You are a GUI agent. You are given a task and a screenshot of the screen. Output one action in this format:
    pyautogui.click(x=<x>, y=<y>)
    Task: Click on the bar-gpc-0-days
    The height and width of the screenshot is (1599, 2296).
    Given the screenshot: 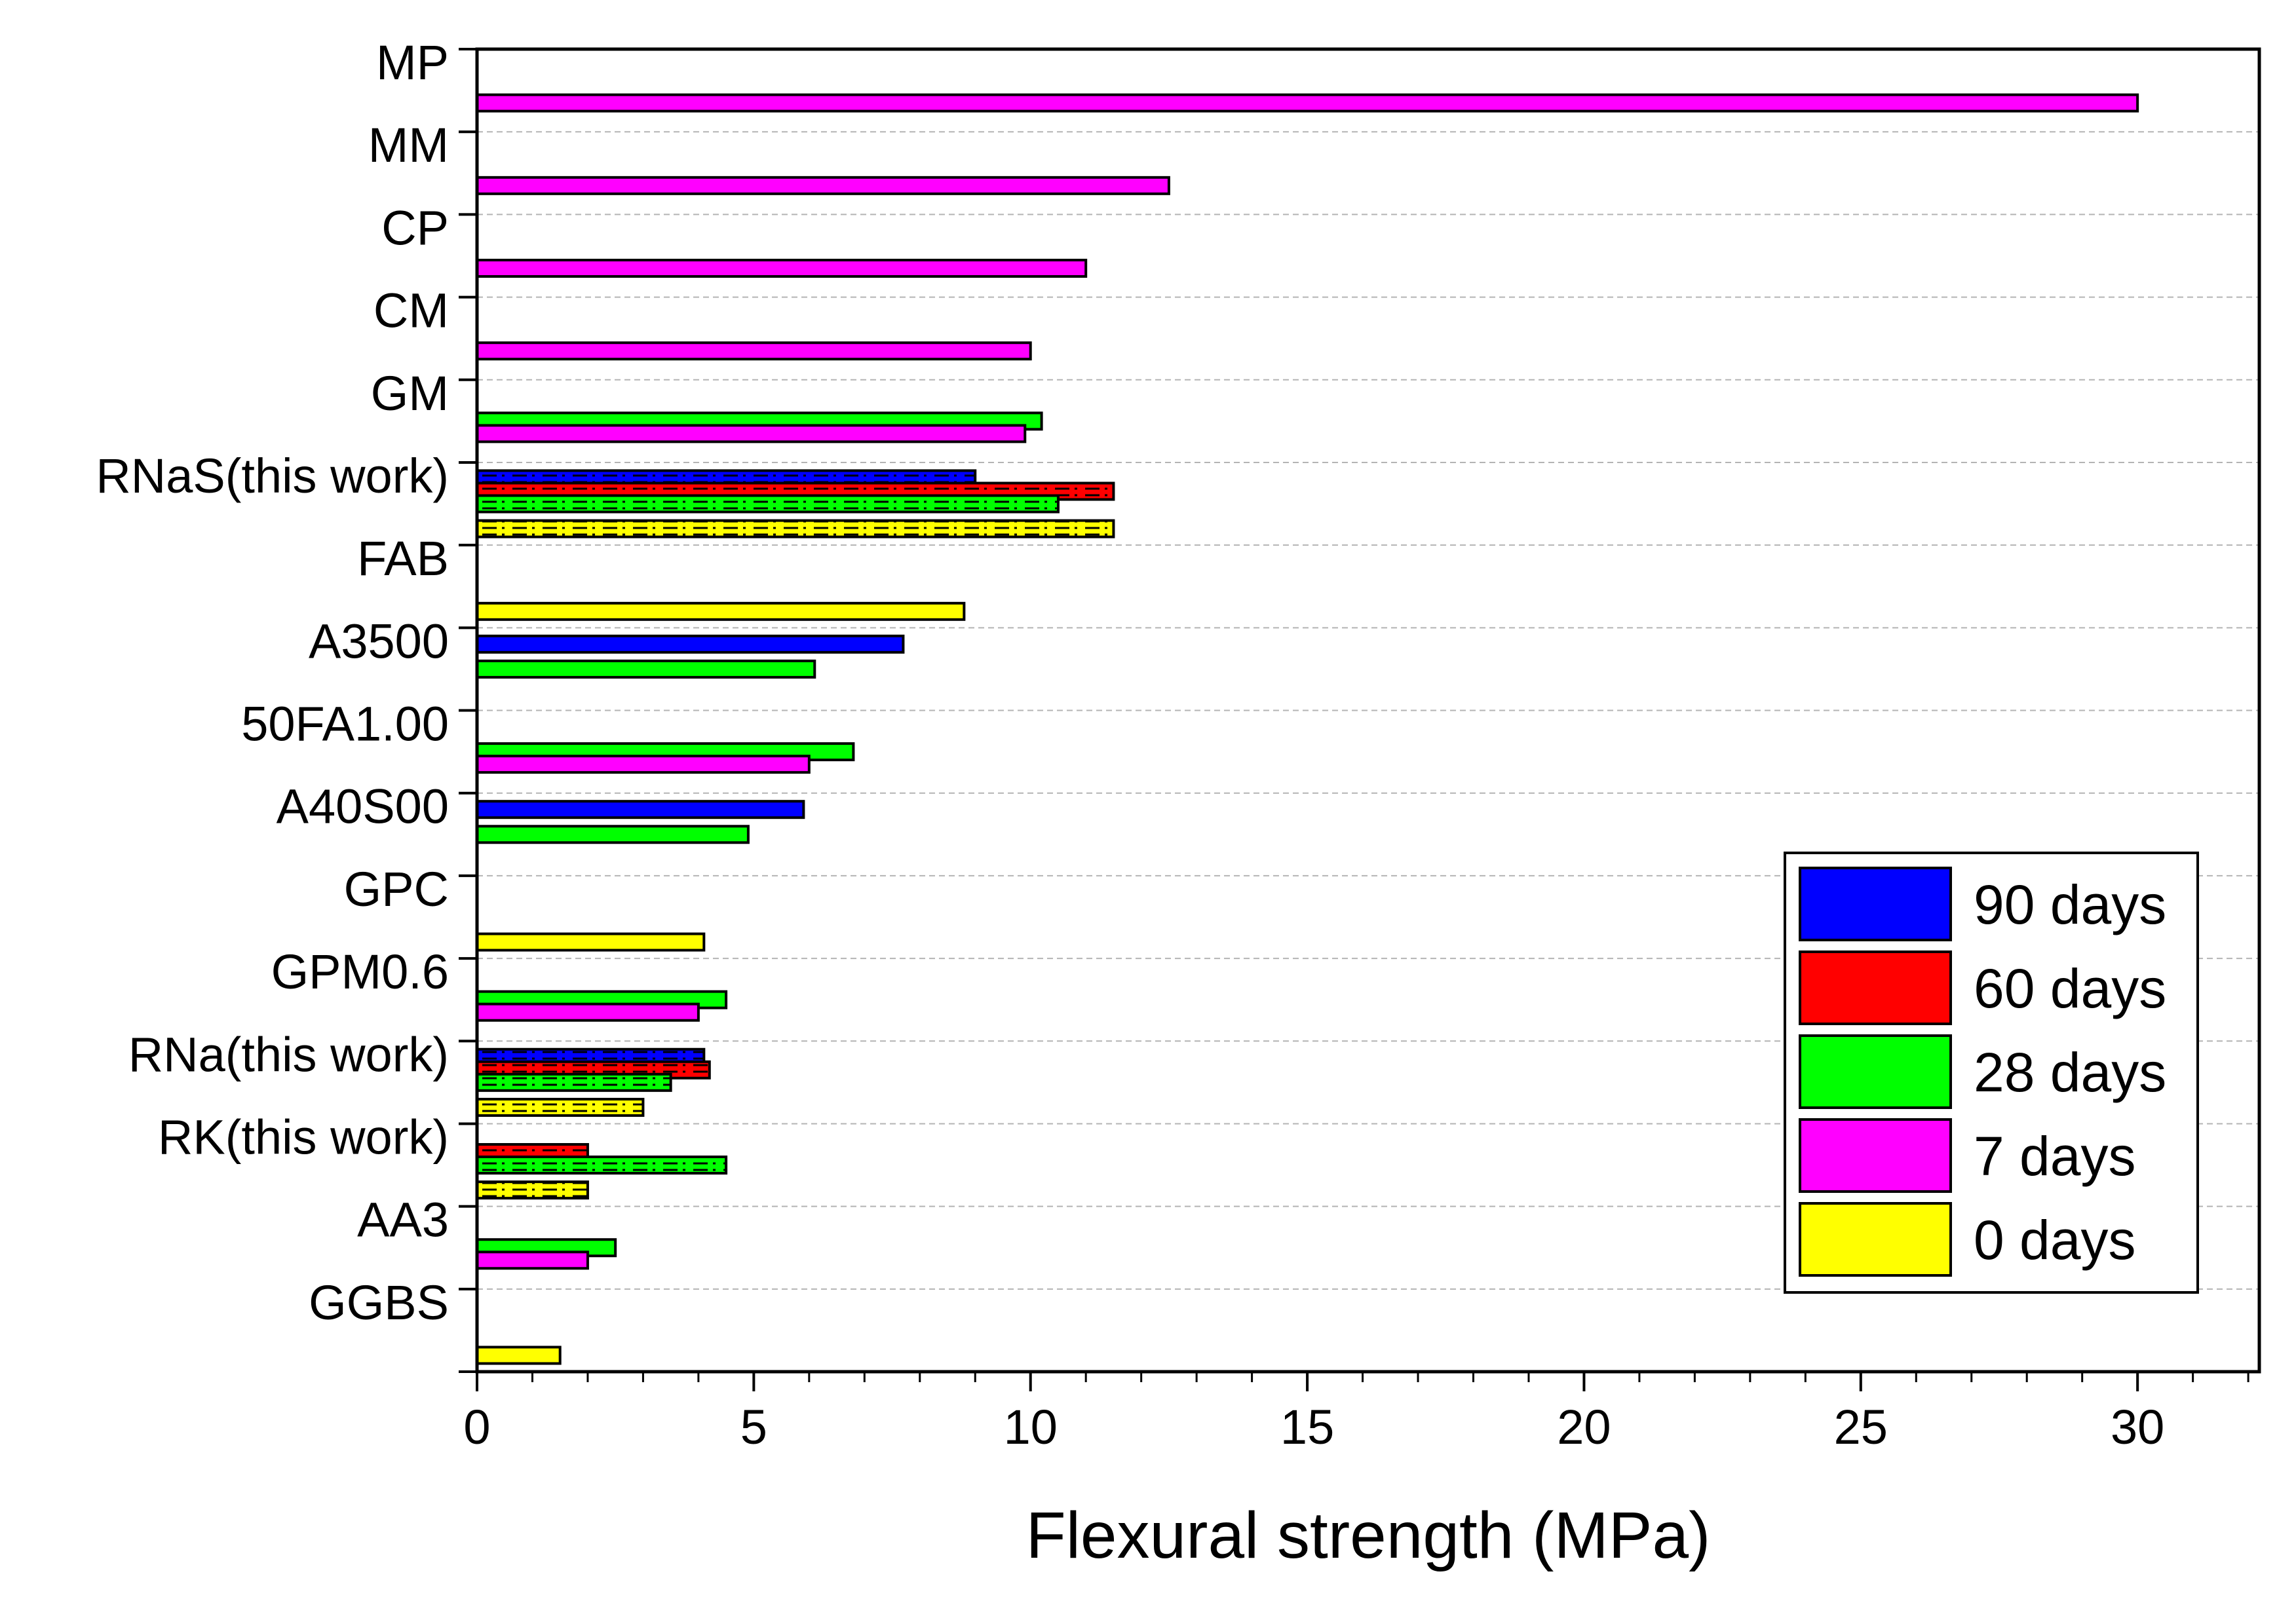 What is the action you would take?
    pyautogui.click(x=591, y=942)
    